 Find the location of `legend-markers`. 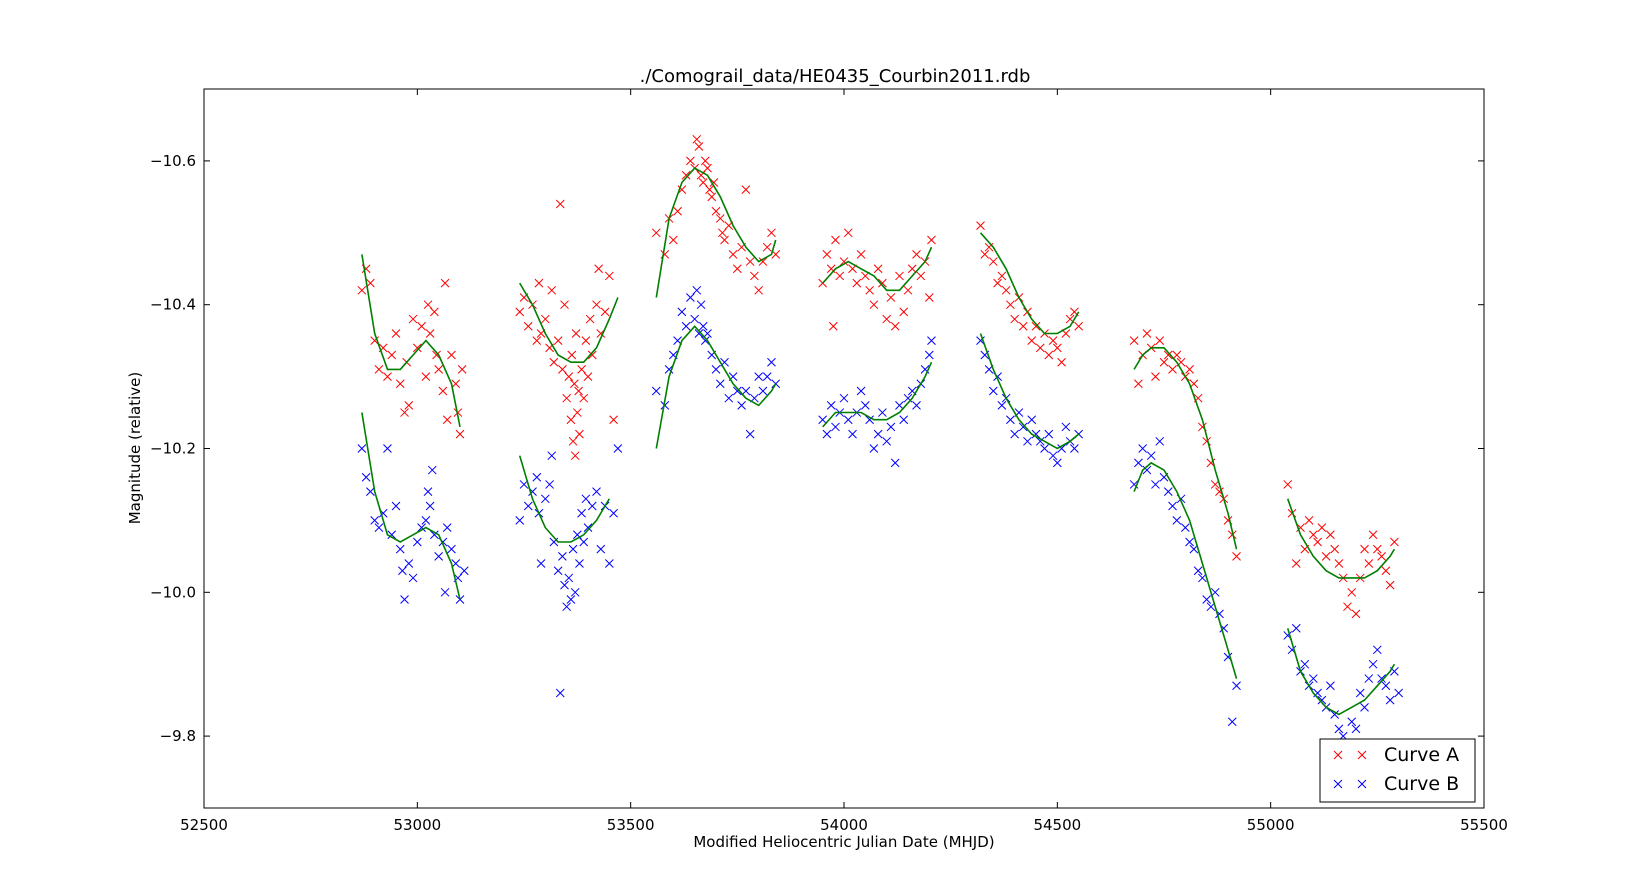

legend-markers is located at coordinates (1350, 769).